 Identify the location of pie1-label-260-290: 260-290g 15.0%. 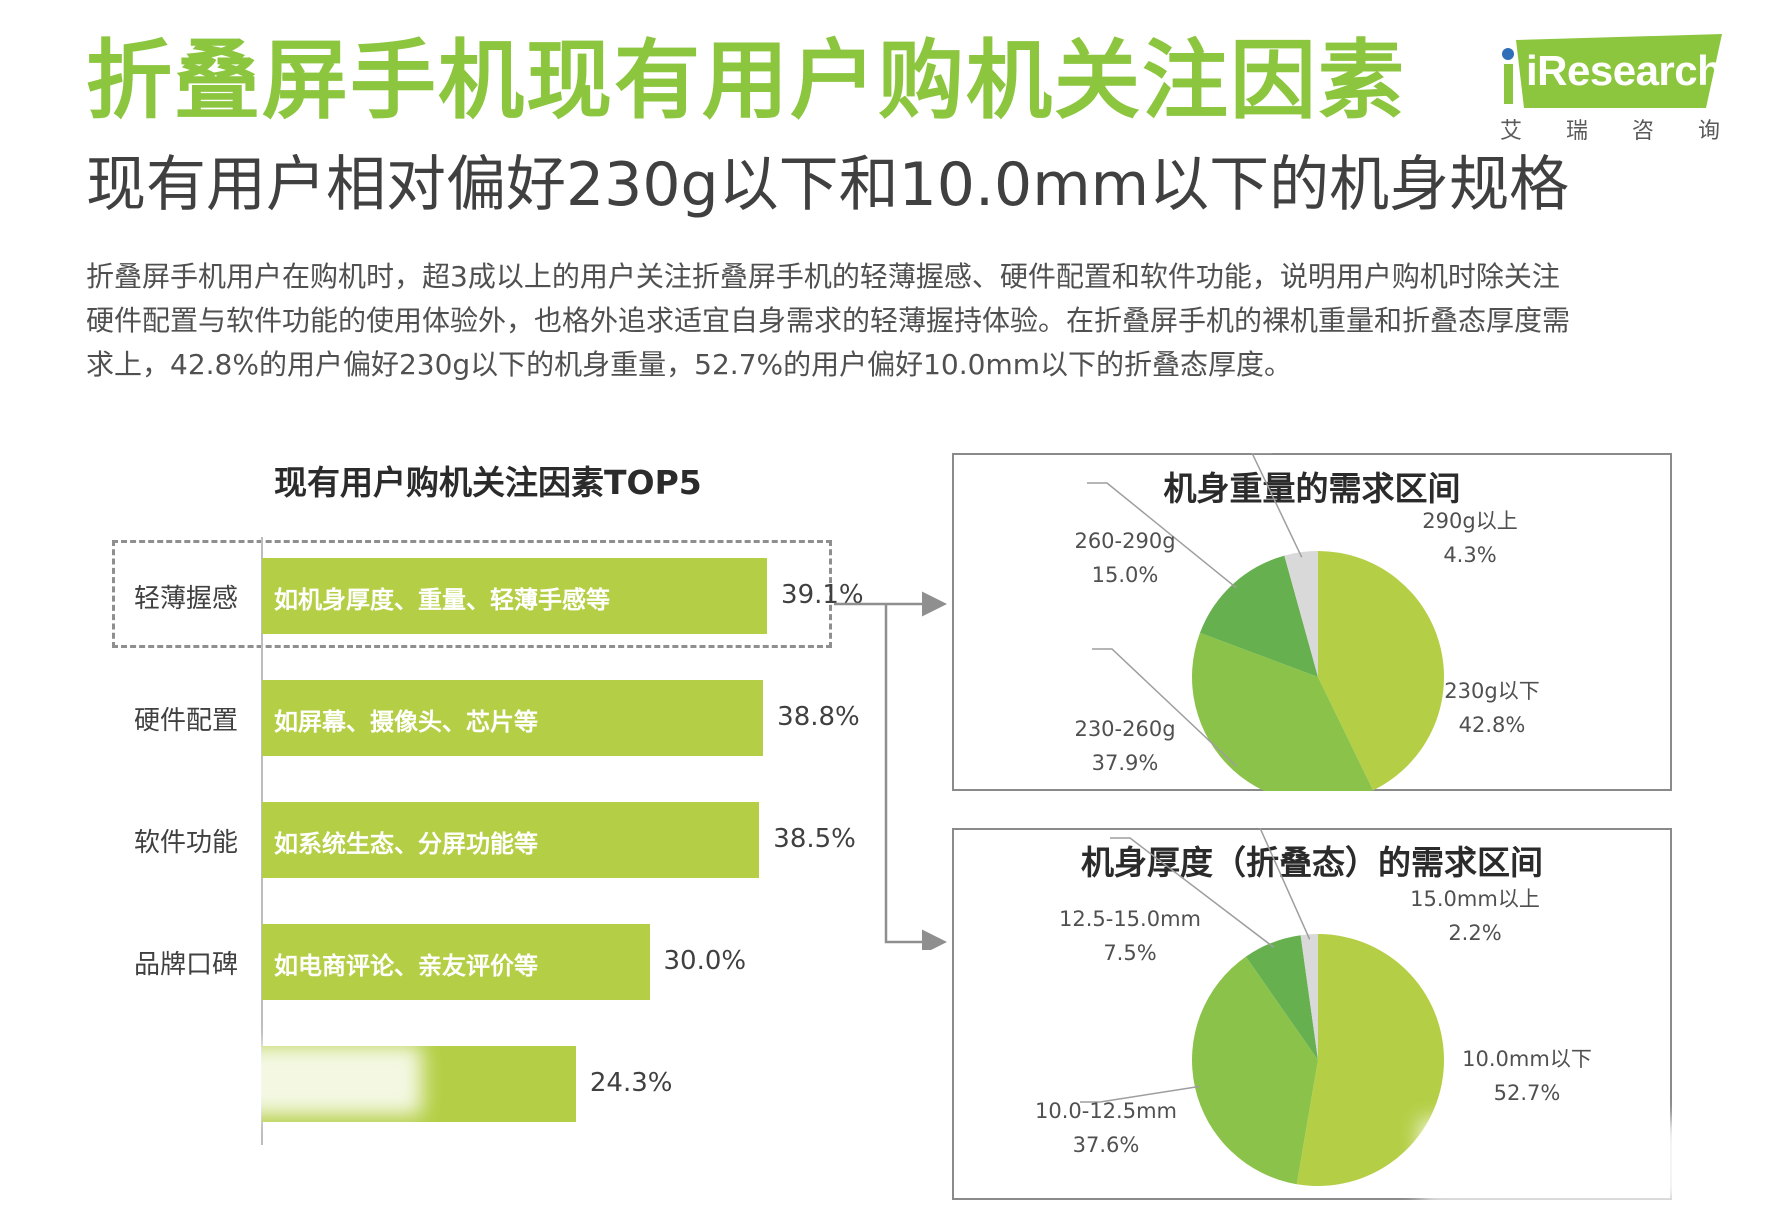
(1125, 558).